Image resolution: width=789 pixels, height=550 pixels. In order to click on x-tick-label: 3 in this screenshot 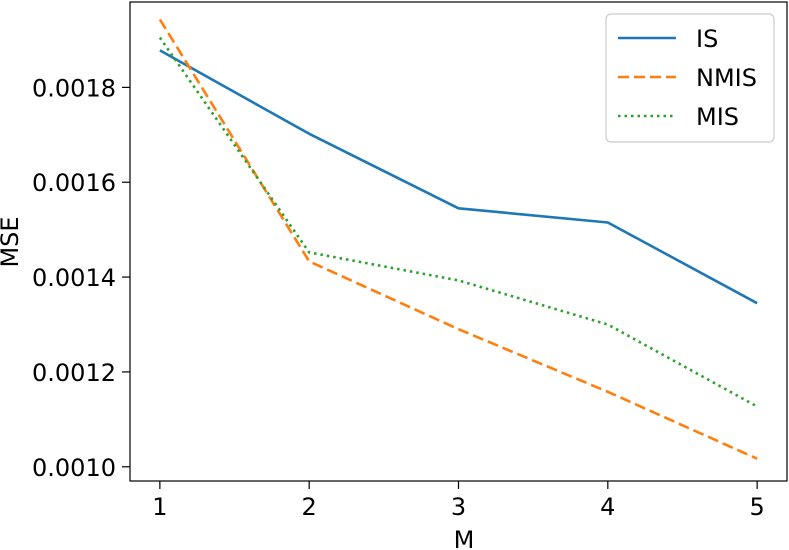, I will do `click(458, 507)`.